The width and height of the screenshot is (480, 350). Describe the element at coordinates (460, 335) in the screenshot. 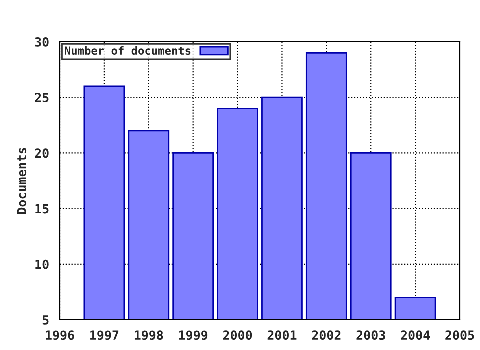

I see `x-tick-label: 2005` at that location.